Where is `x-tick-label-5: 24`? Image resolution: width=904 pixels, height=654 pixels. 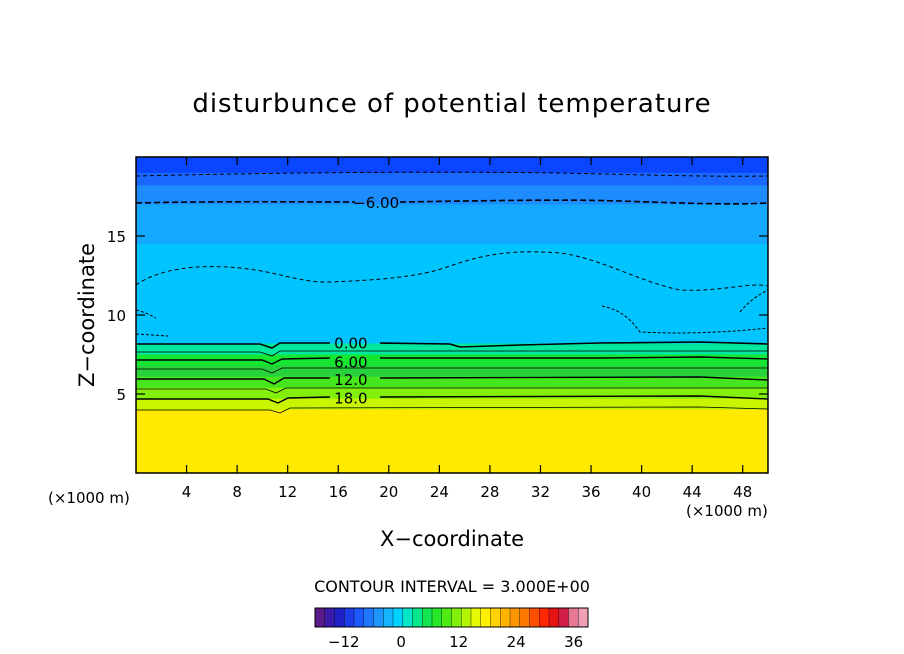 x-tick-label-5: 24 is located at coordinates (439, 492).